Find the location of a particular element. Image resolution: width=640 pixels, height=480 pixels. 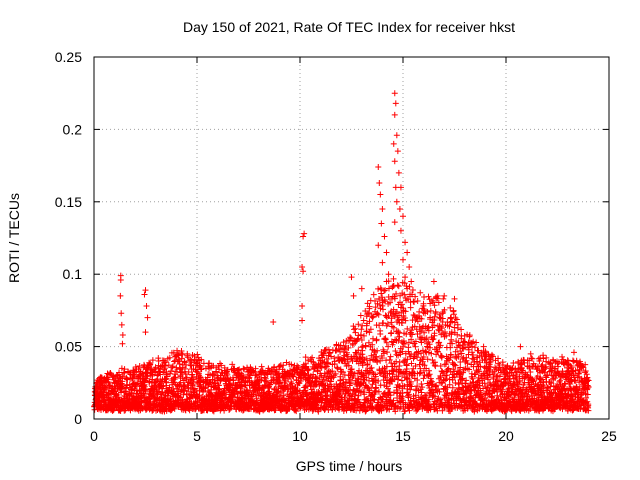

y-tick-label: 0.1 is located at coordinates (73, 274).